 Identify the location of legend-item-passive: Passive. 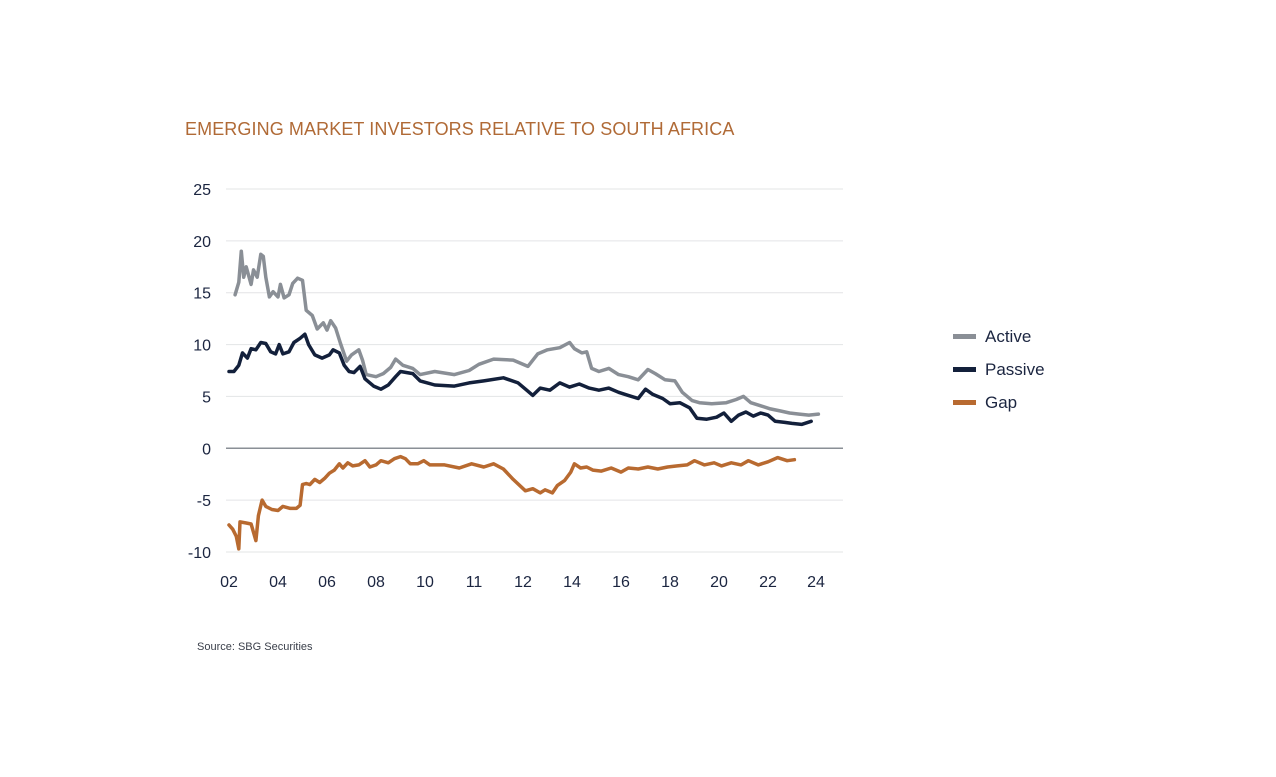
(999, 369).